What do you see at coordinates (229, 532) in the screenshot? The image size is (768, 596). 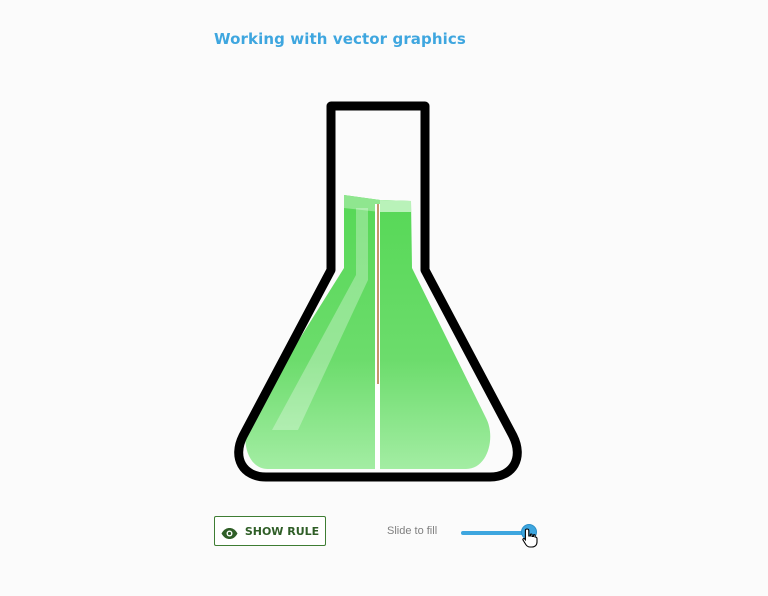 I see `eye-icon` at bounding box center [229, 532].